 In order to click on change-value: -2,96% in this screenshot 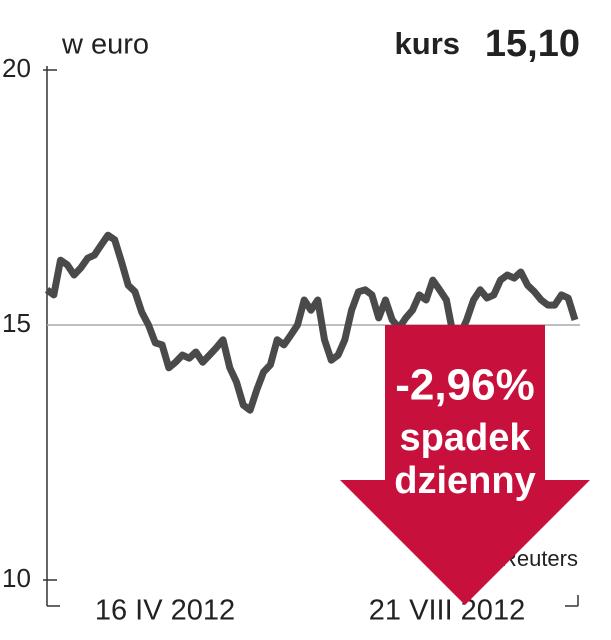, I will do `click(464, 385)`.